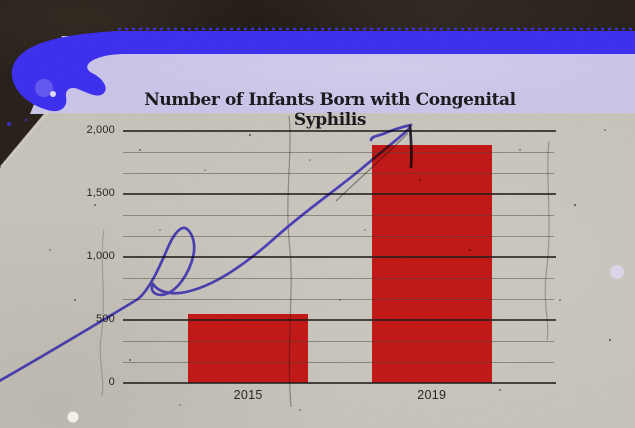  Describe the element at coordinates (100, 256) in the screenshot. I see `y-tick-label: 1,000` at that location.